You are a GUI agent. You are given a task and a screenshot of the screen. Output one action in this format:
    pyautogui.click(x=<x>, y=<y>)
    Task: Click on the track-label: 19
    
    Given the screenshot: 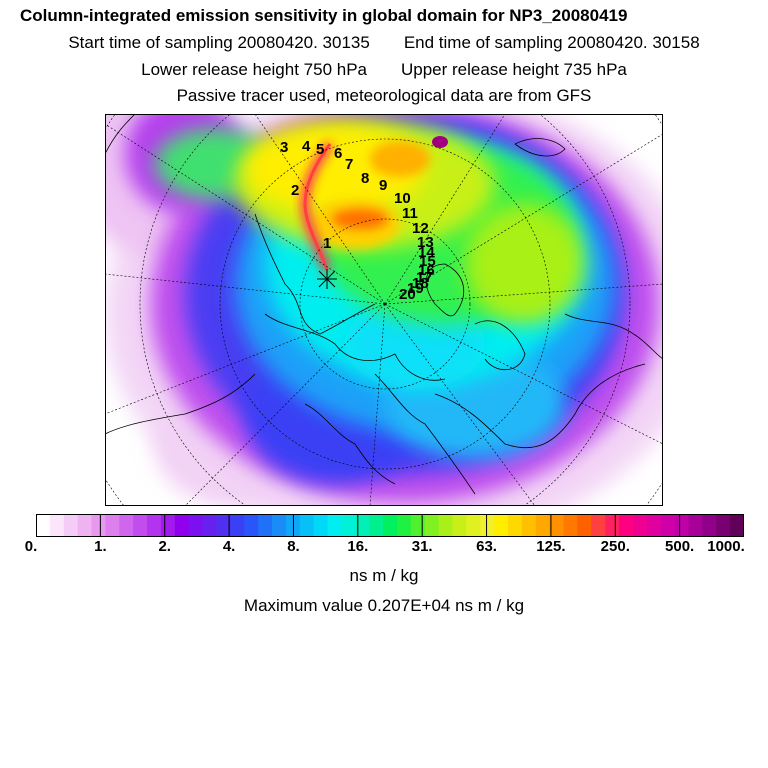 What is the action you would take?
    pyautogui.click(x=415, y=288)
    